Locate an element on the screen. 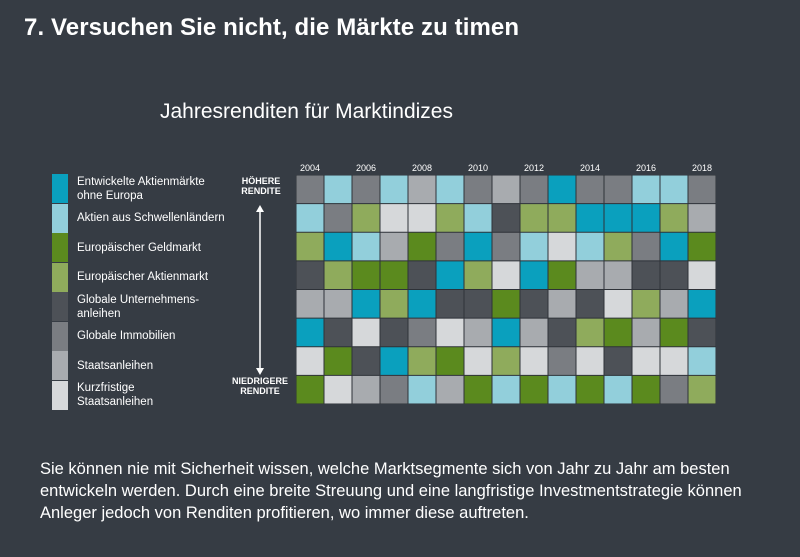 The width and height of the screenshot is (800, 557). x-tick-label: 2008 is located at coordinates (422, 168).